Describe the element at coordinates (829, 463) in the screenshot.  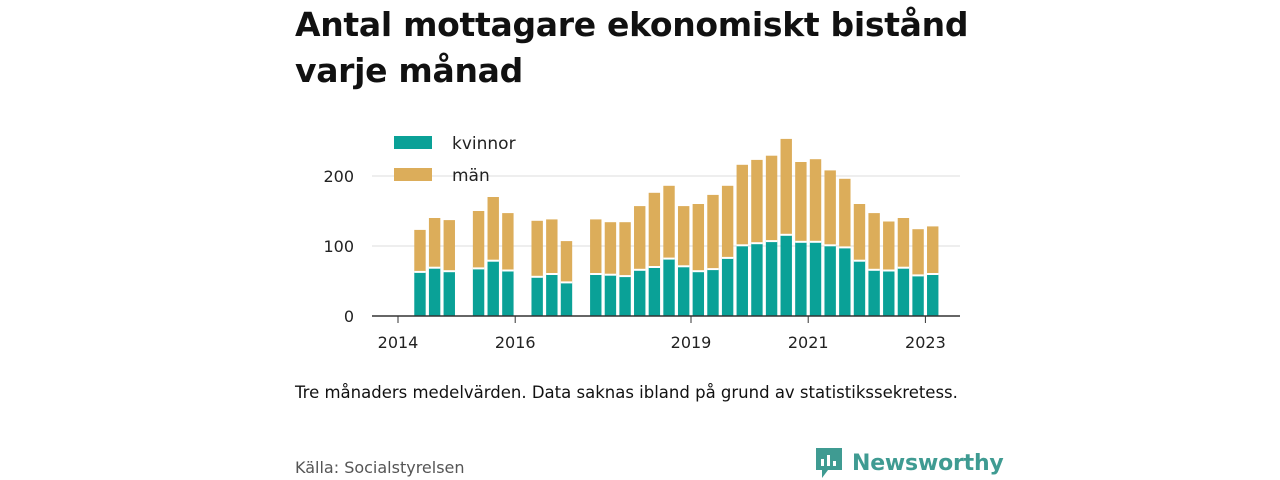
I see `newsworthy-logo-icon` at that location.